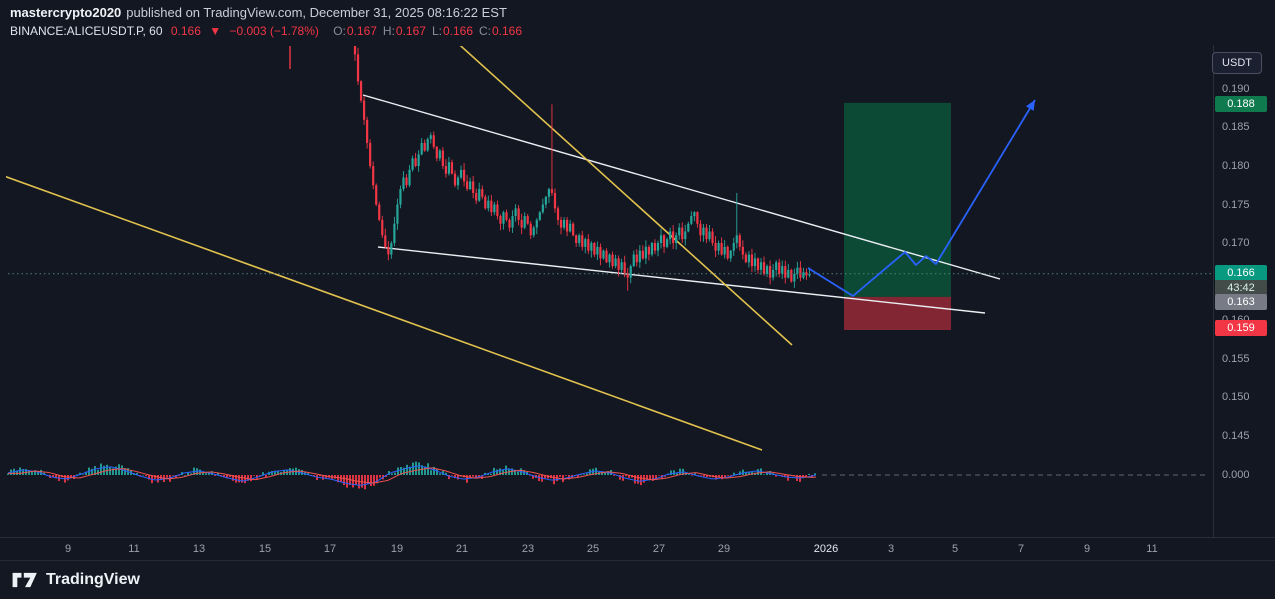  I want to click on yellow-steep-trendline, so click(626, 196).